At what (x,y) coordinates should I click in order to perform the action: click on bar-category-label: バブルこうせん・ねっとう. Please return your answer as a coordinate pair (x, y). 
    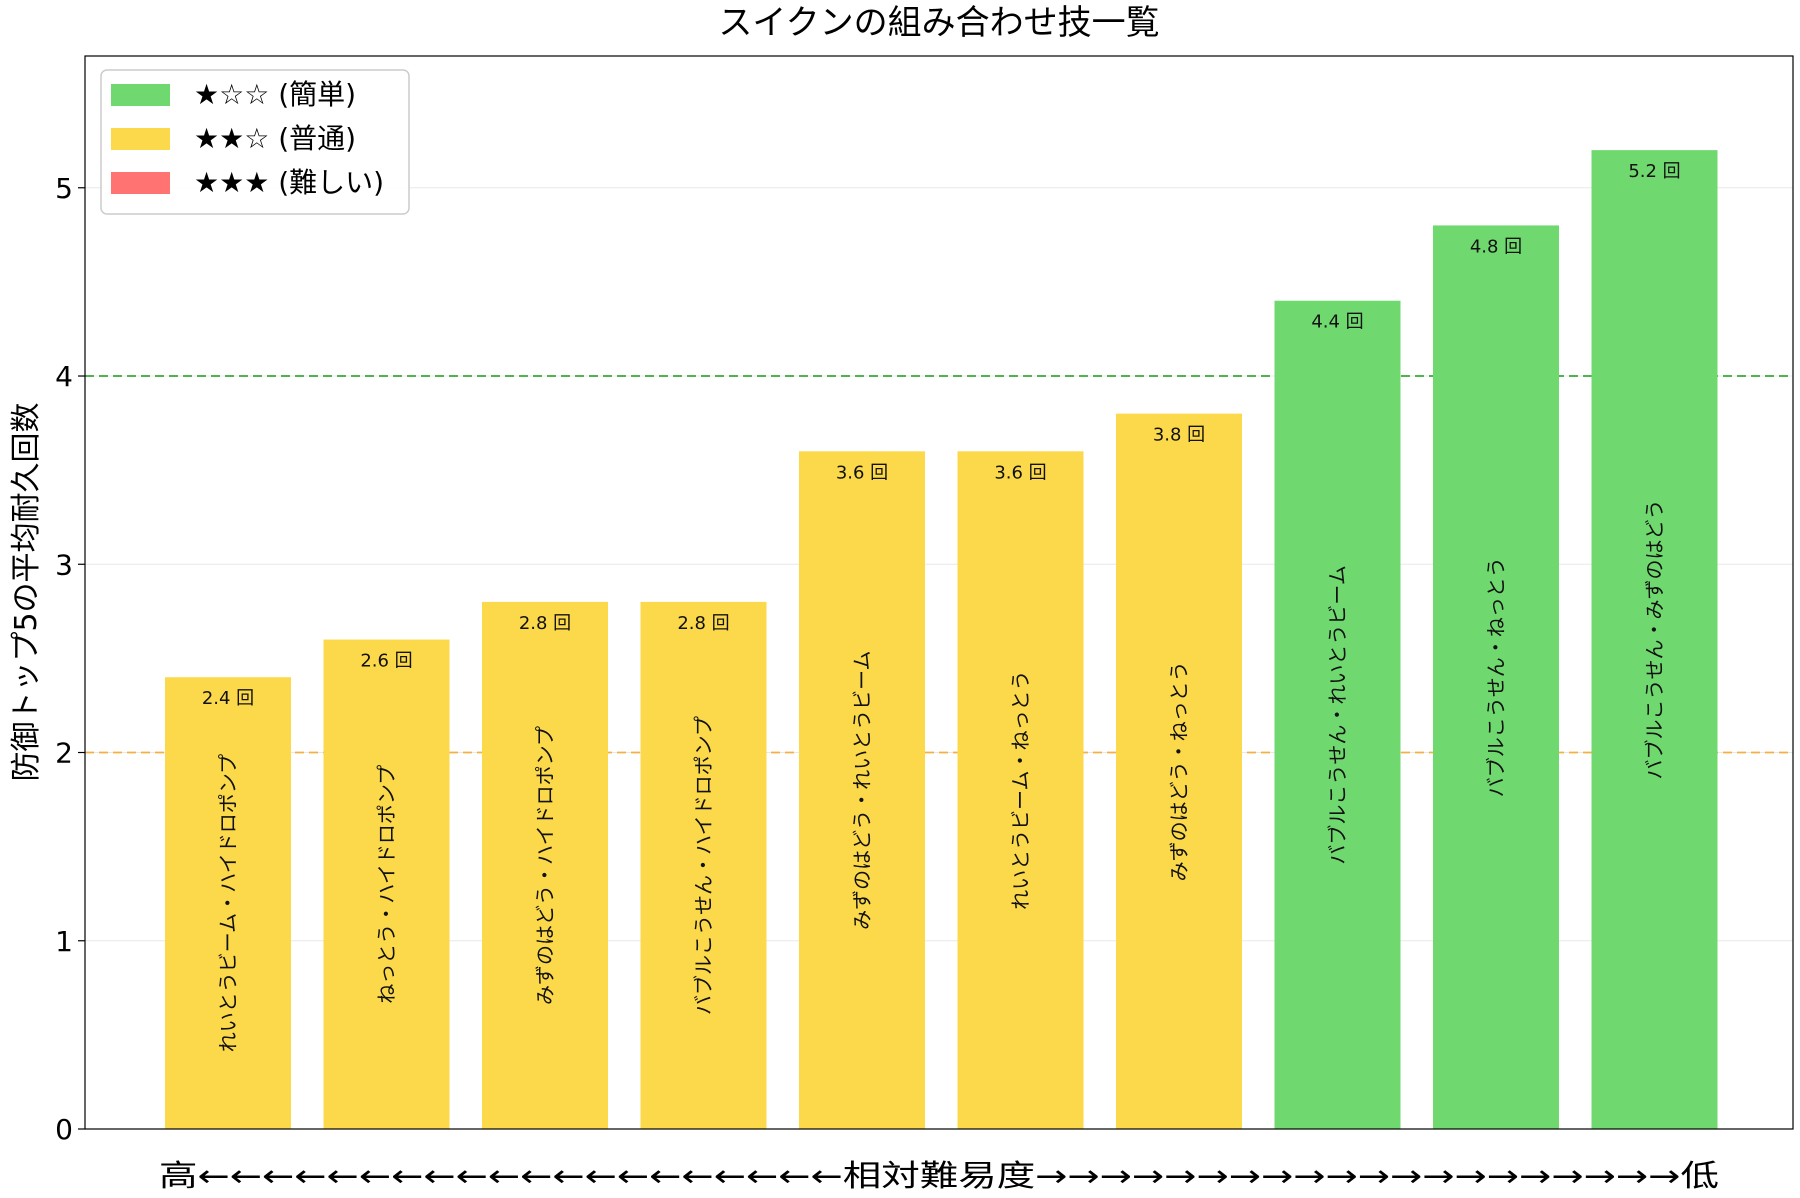
    Looking at the image, I should click on (1496, 677).